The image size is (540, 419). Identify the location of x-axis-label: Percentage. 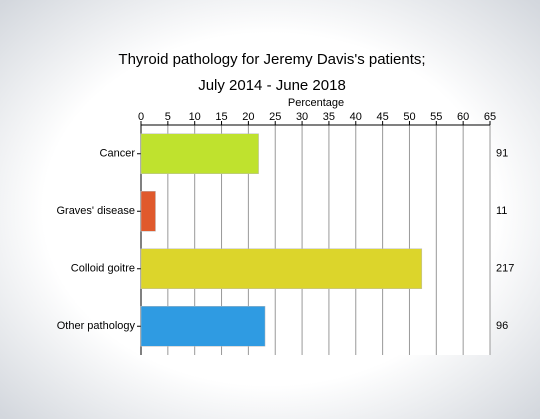
(316, 103).